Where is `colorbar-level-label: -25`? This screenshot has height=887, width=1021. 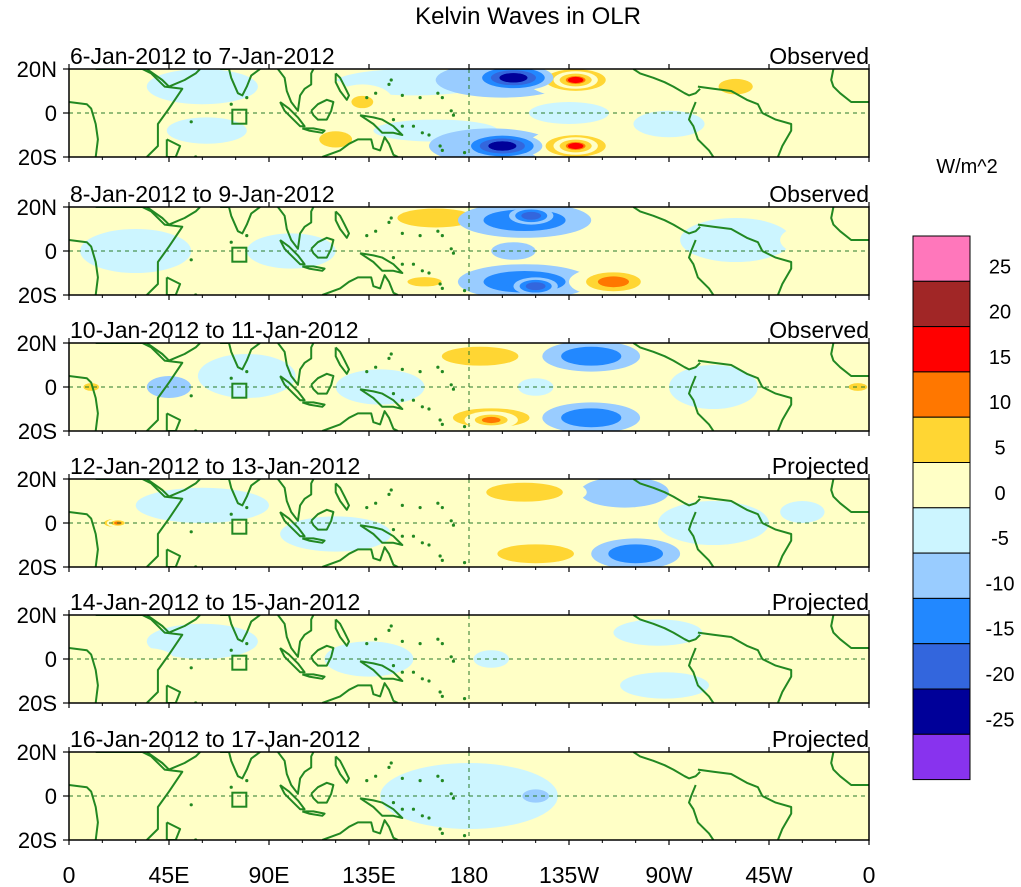 colorbar-level-label: -25 is located at coordinates (1000, 720).